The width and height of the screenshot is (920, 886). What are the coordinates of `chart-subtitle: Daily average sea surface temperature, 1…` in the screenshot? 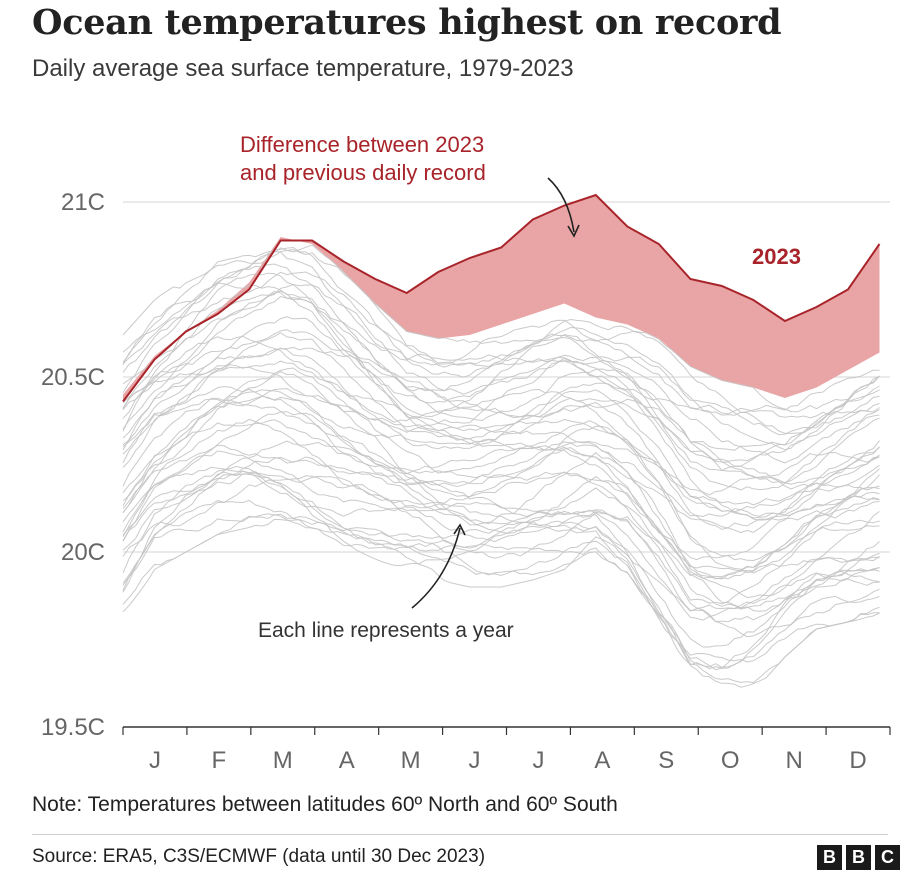 It's located at (303, 68).